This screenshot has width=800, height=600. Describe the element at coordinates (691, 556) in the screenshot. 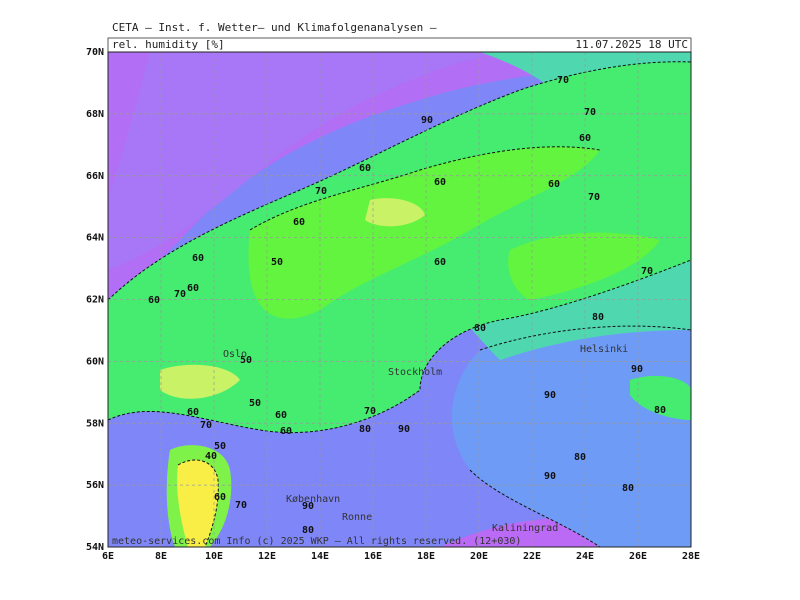

I see `lon-label: 28E` at that location.